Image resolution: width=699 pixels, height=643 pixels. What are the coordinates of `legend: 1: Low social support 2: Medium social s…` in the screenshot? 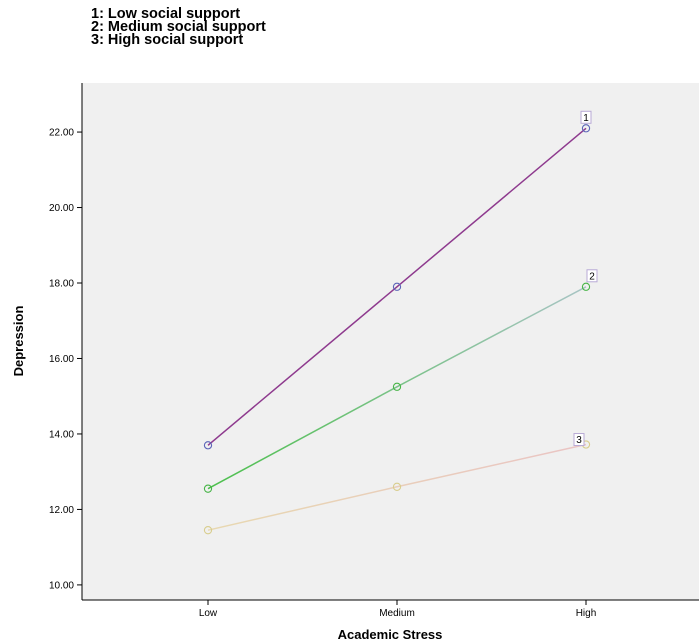 It's located at (178, 27).